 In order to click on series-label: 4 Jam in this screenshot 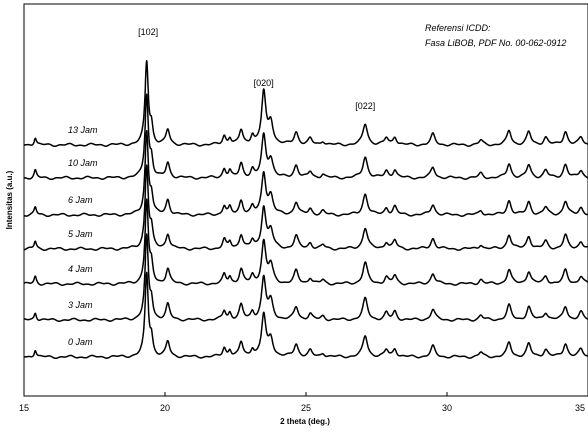, I will do `click(80, 269)`.